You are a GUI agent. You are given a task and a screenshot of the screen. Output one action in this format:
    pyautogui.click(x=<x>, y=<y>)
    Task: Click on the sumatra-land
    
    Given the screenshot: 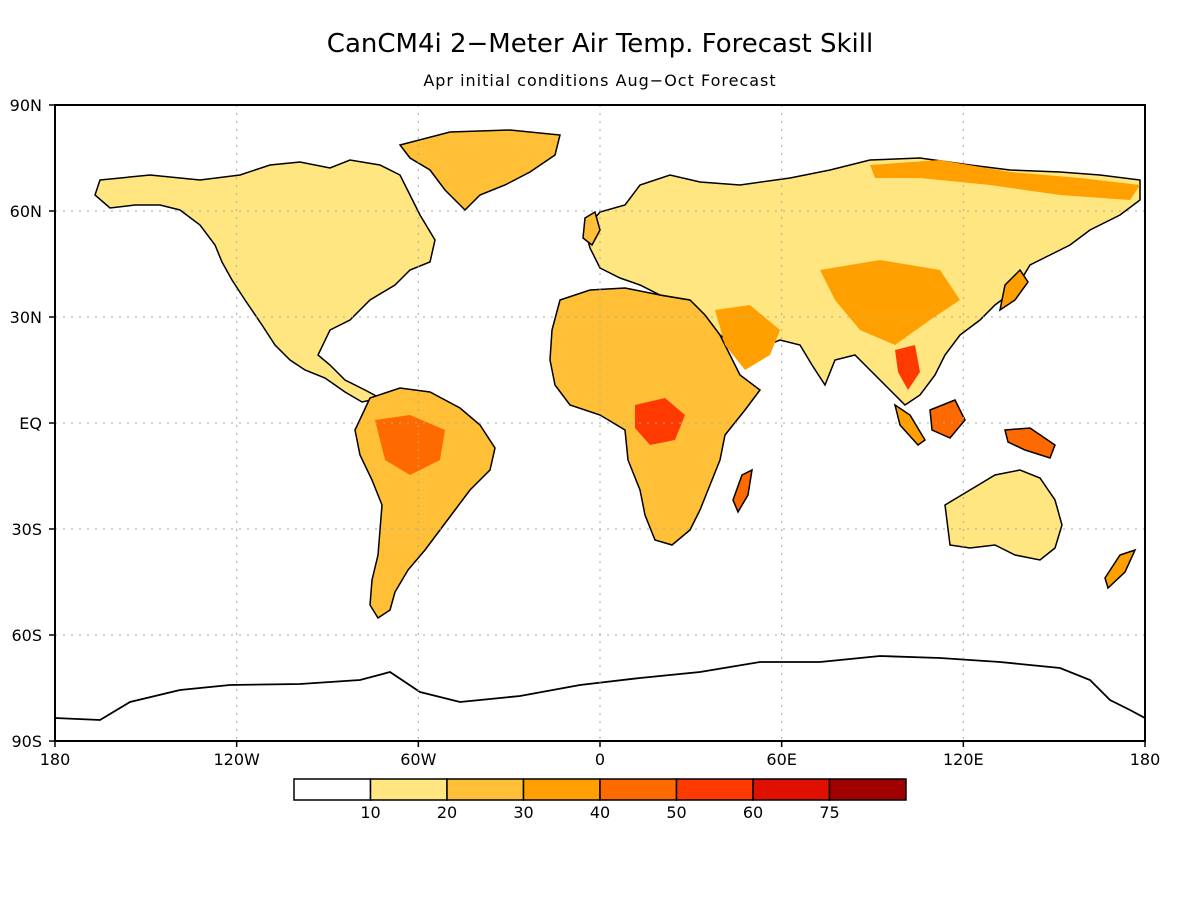 What is the action you would take?
    pyautogui.click(x=909, y=424)
    